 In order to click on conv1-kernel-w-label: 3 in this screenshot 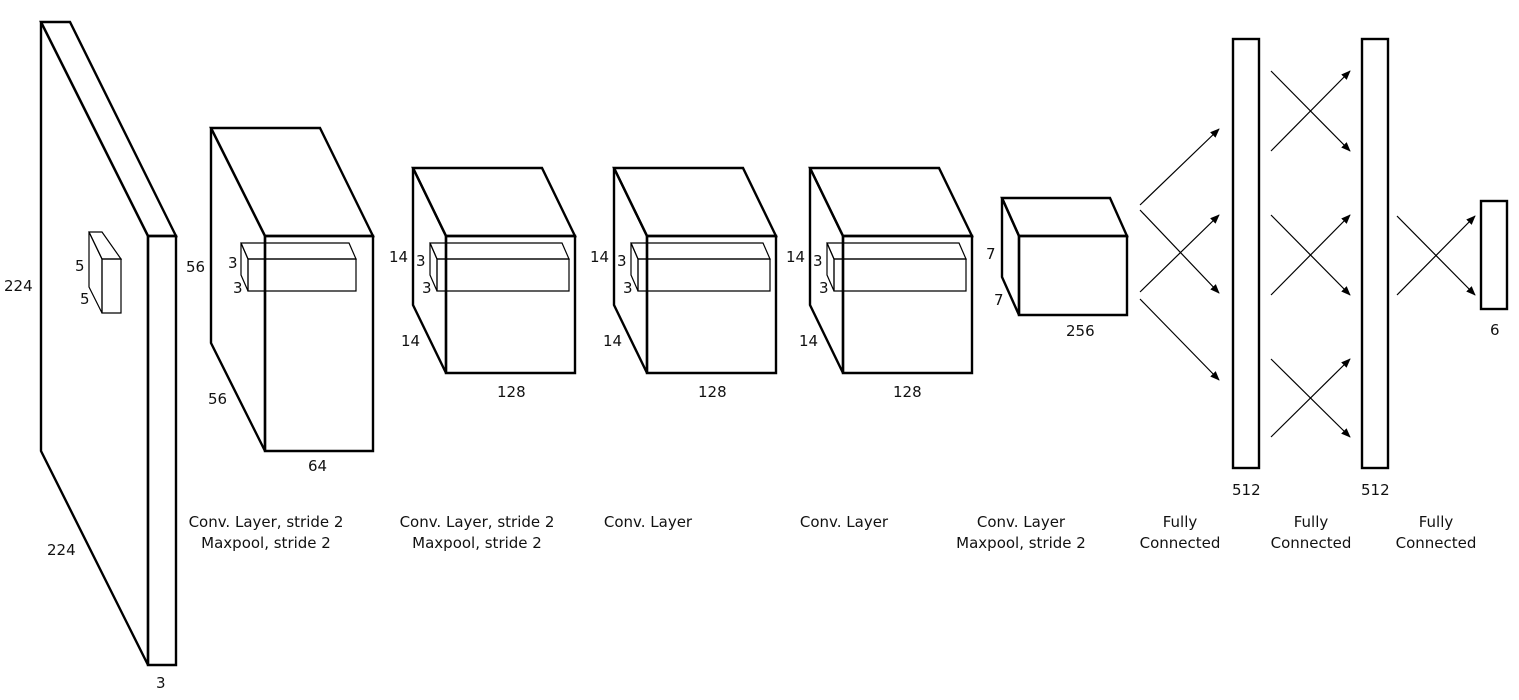, I will do `click(238, 288)`.